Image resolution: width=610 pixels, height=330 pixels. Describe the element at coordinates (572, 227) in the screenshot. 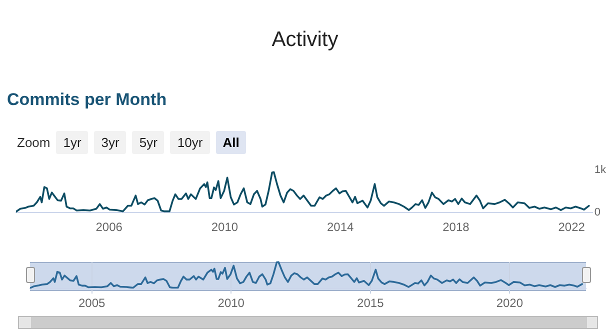

I see `x-tick-label: 2022` at that location.